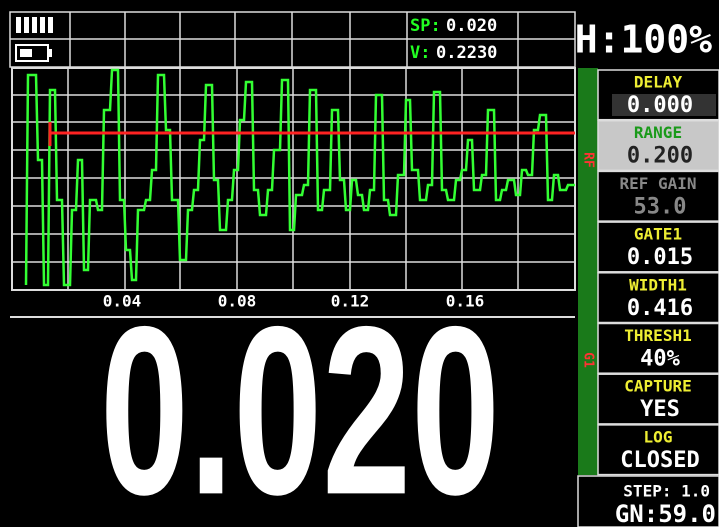 The width and height of the screenshot is (719, 527). What do you see at coordinates (588, 160) in the screenshot?
I see `side-label: RF` at bounding box center [588, 160].